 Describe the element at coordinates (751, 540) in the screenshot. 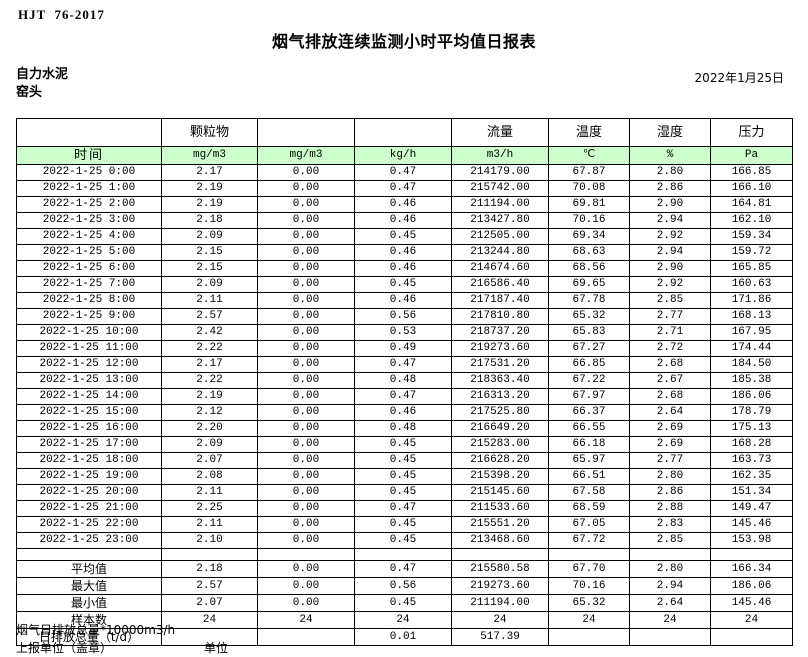

I see `cell-value: 153.98` at that location.